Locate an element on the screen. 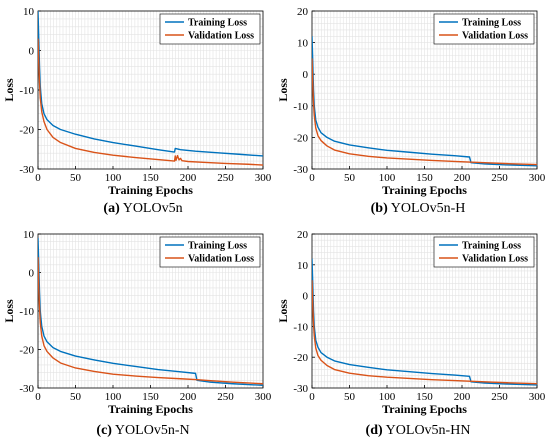 The height and width of the screenshot is (444, 550). caption-text: YOLOv5n-H is located at coordinates (427, 208).